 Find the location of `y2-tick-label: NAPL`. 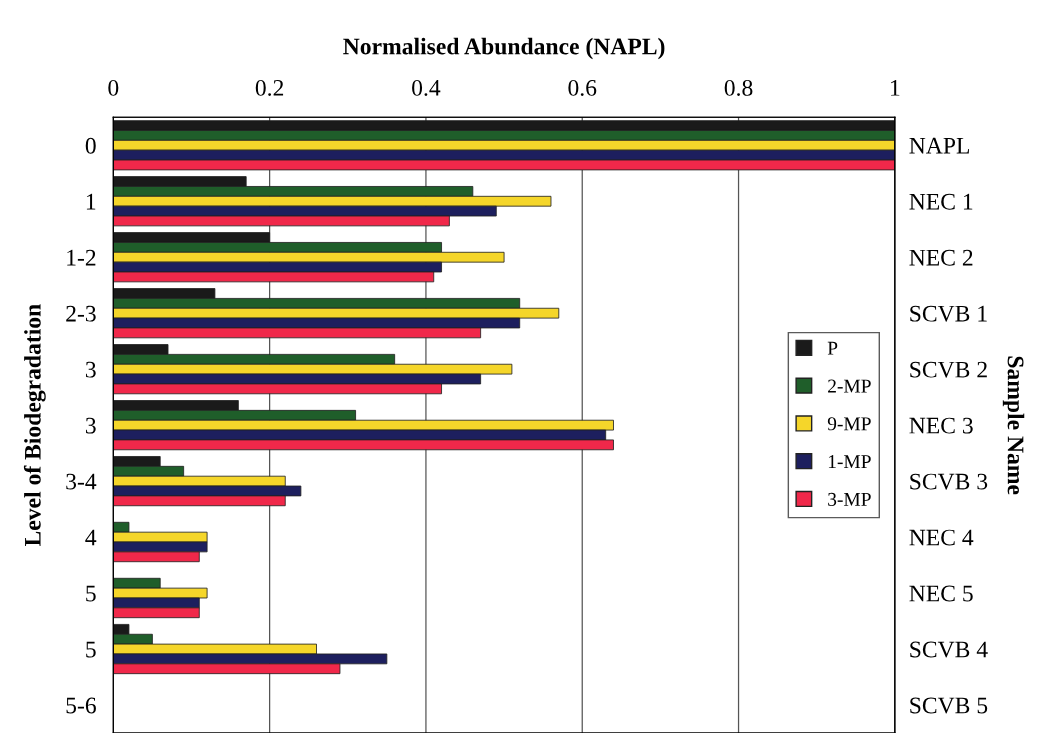

y2-tick-label: NAPL is located at coordinates (939, 145).